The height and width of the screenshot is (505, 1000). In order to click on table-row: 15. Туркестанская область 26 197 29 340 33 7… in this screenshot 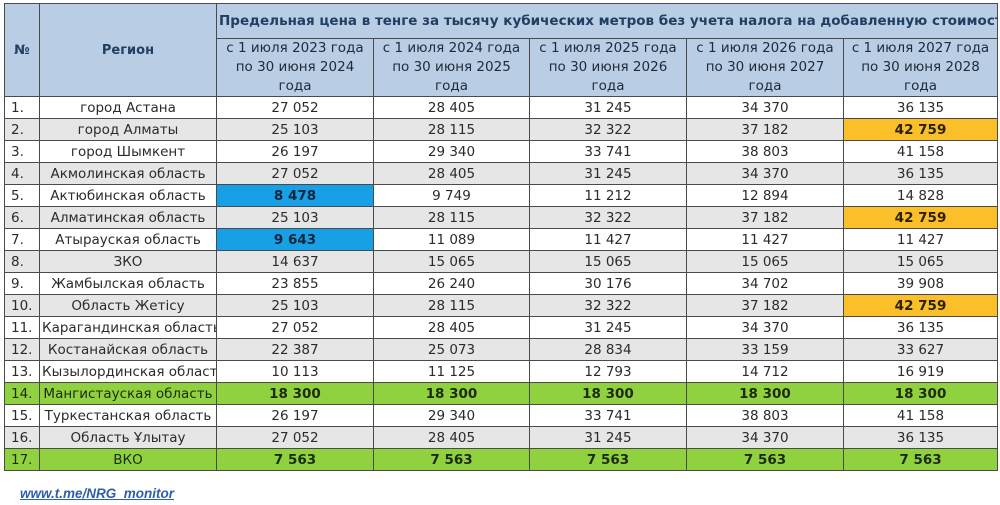, I will do `click(501, 415)`.